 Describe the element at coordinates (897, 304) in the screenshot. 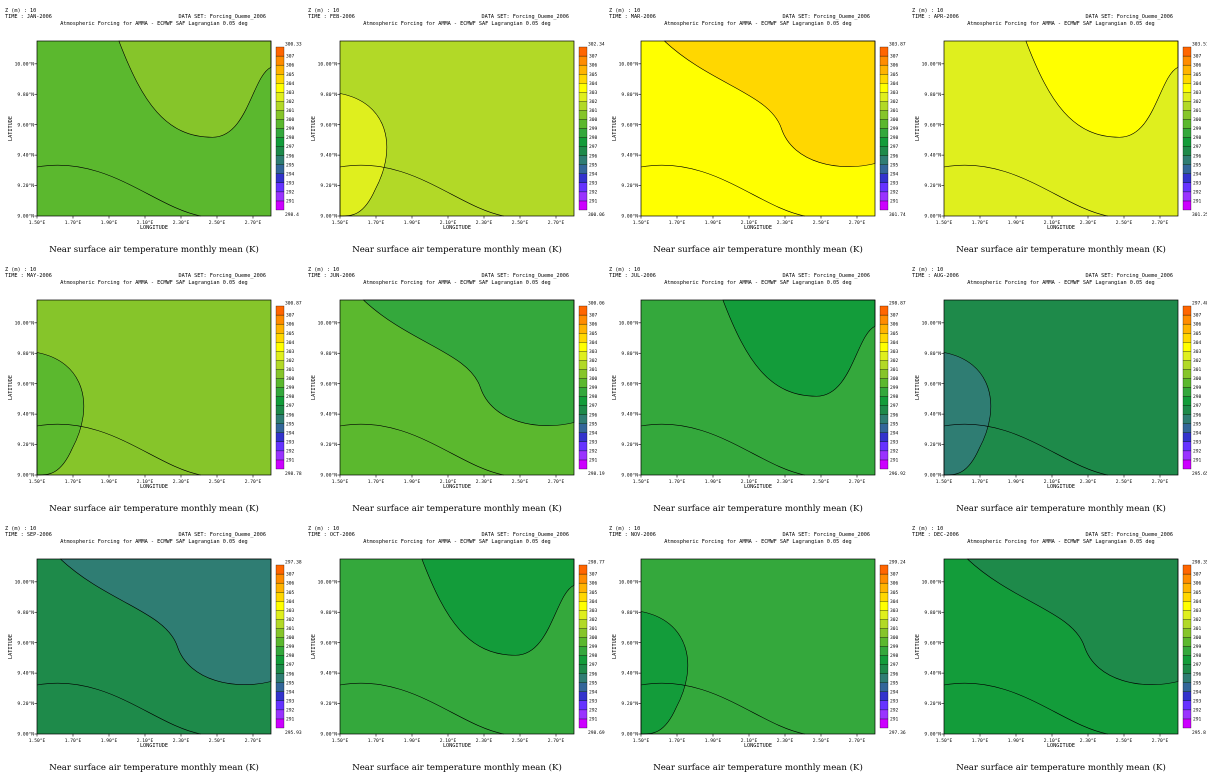

I see `max-value-label: 298.87` at that location.